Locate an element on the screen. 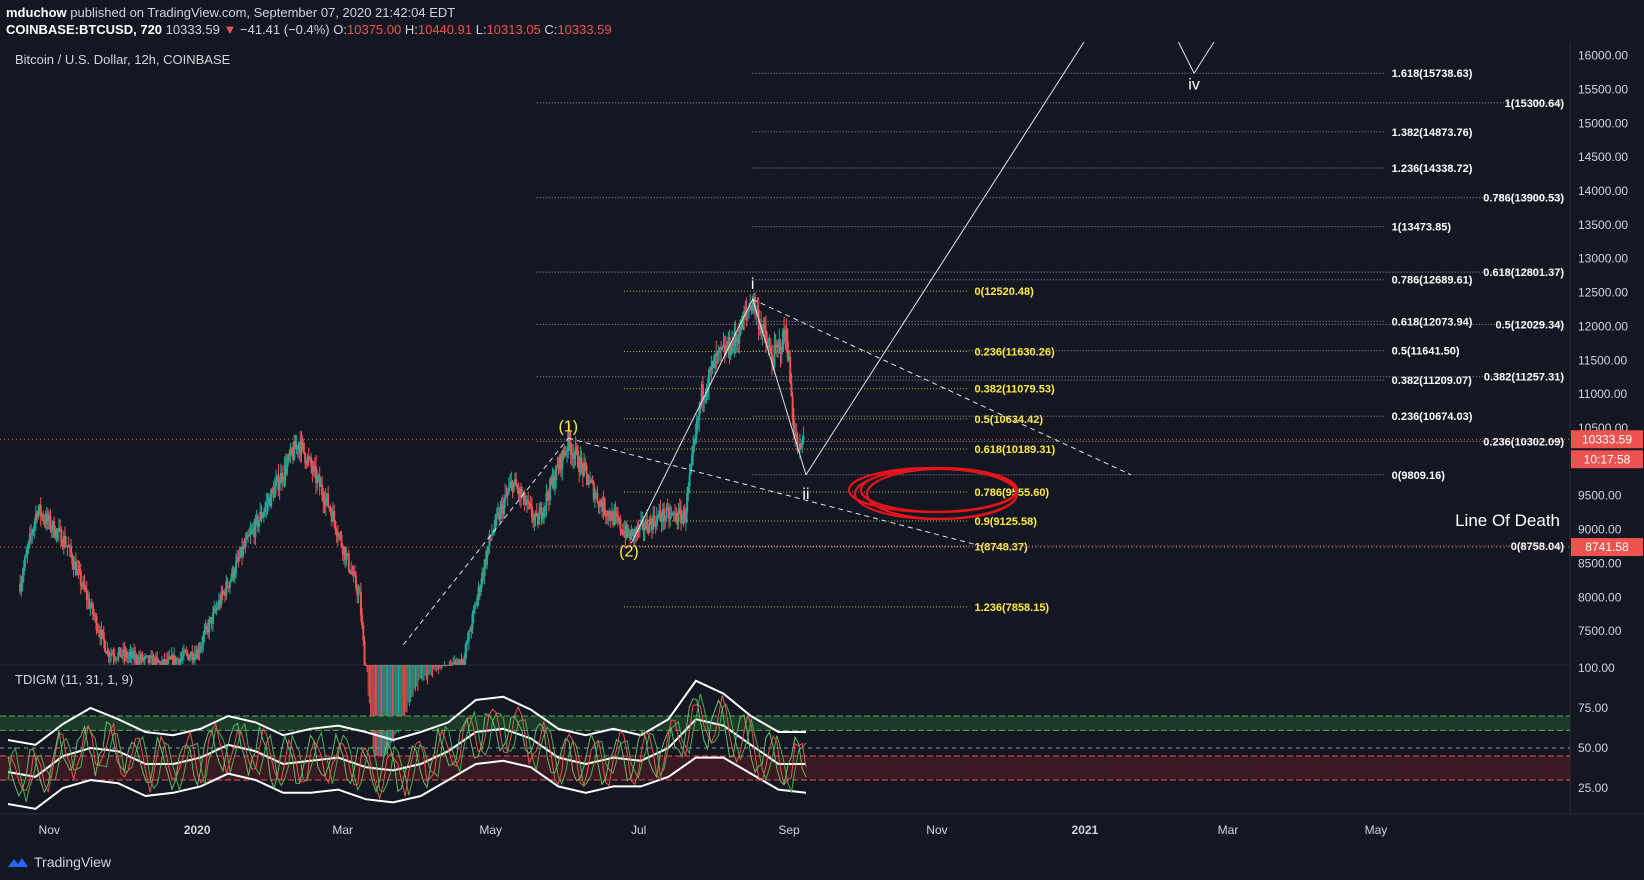  fib-extension-label: 0.786(12689.61) is located at coordinates (1432, 281).